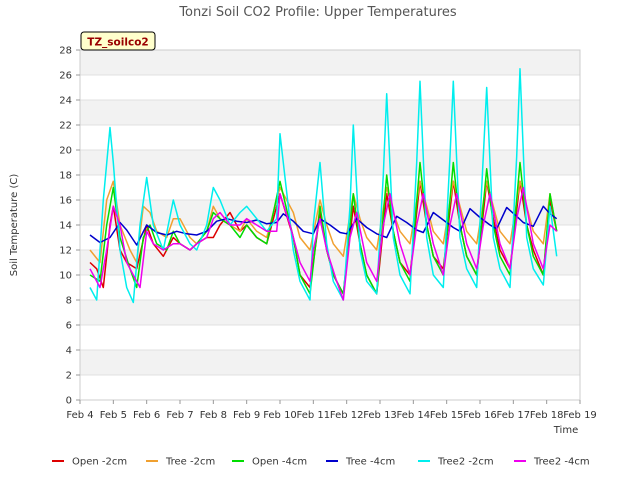 The image size is (640, 484). I want to click on x-tick-label: Feb 11, so click(314, 415).